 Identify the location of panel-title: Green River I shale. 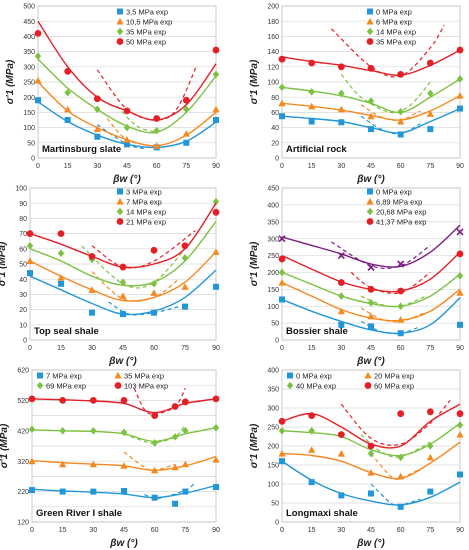
(79, 513).